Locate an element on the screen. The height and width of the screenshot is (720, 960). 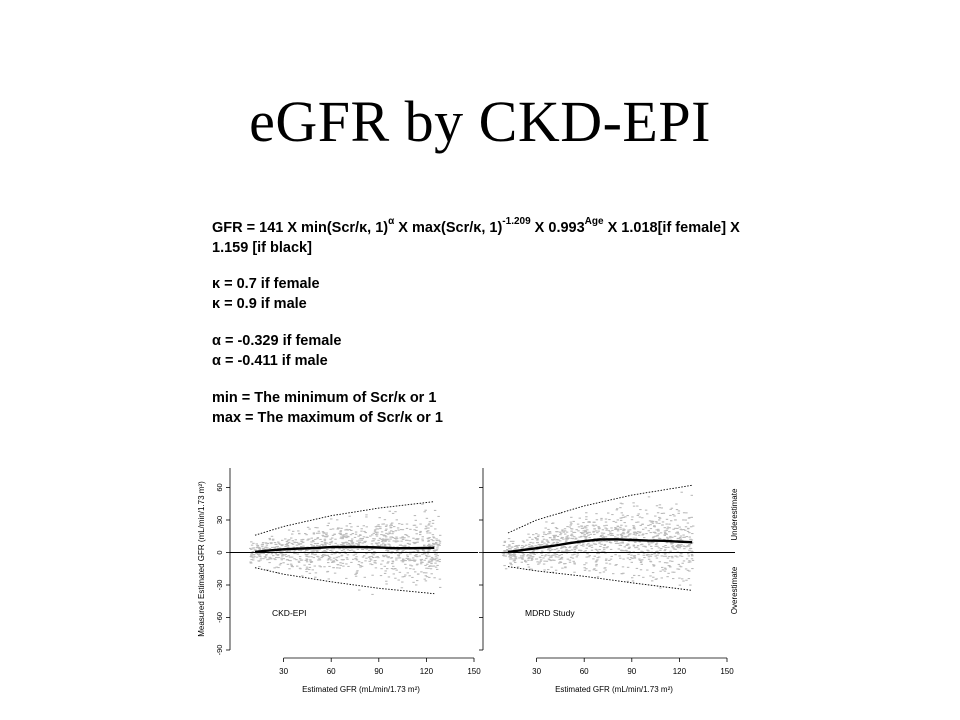
underestimate-label: Underestimate is located at coordinates (734, 514).